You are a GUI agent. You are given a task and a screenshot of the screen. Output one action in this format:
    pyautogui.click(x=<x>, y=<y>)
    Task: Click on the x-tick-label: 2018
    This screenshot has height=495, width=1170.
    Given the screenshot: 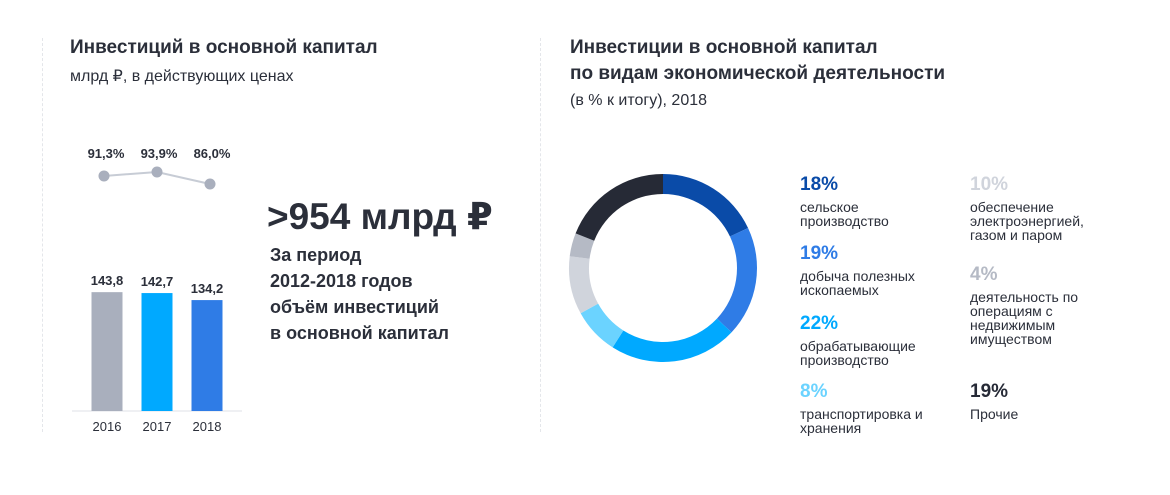 What is the action you would take?
    pyautogui.click(x=207, y=426)
    